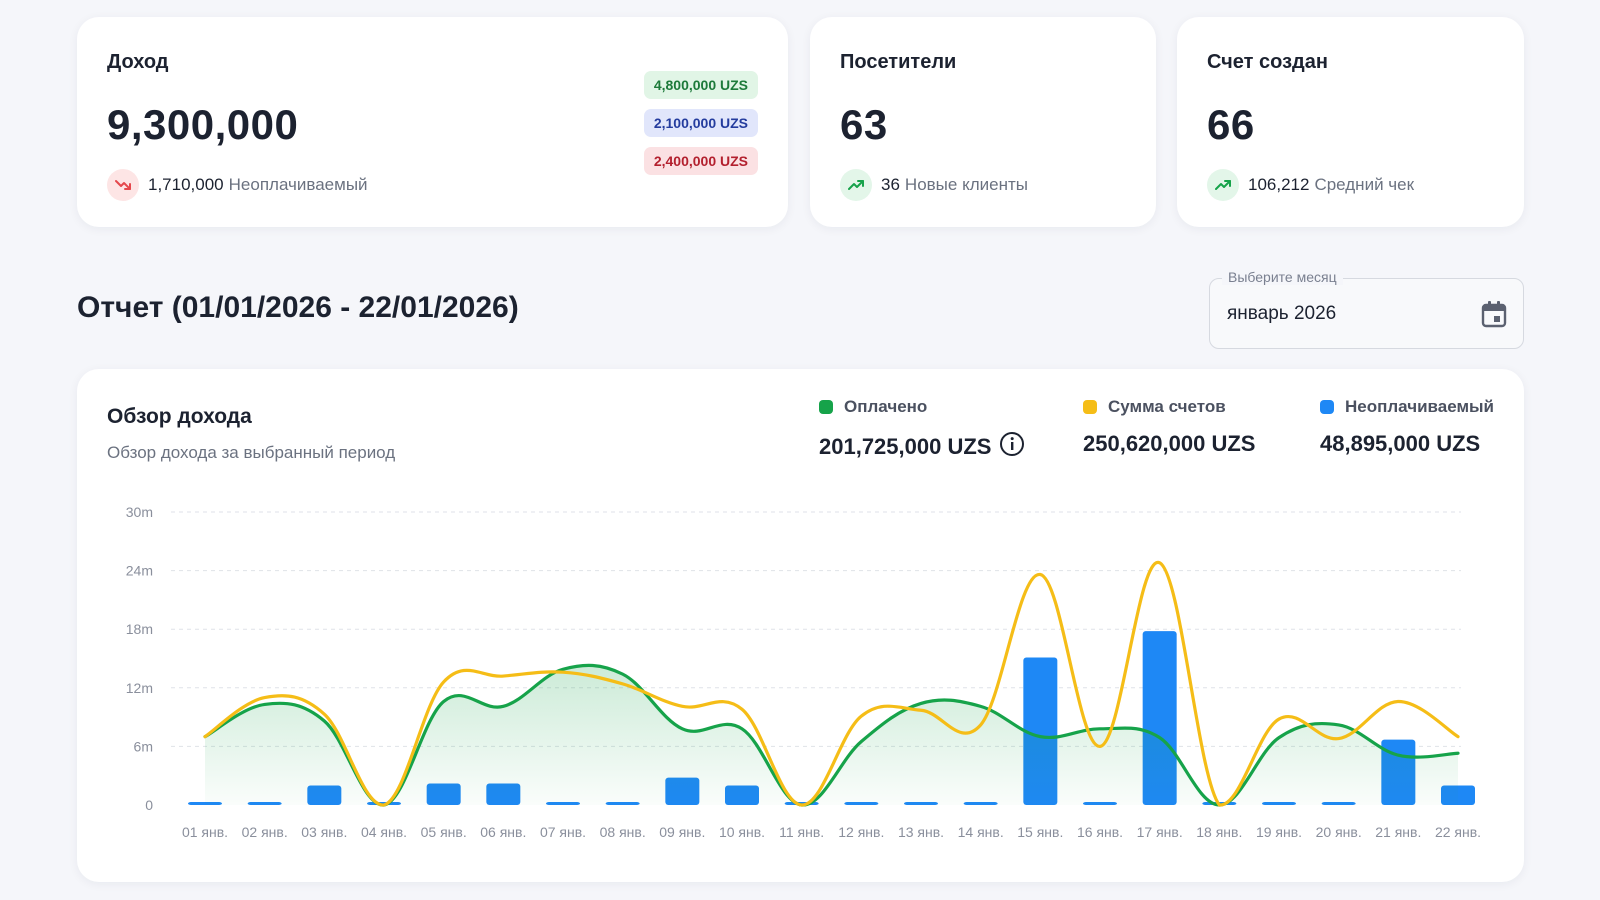 The width and height of the screenshot is (1600, 900). Describe the element at coordinates (139, 629) in the screenshot. I see `y-tick-label: 18m` at that location.